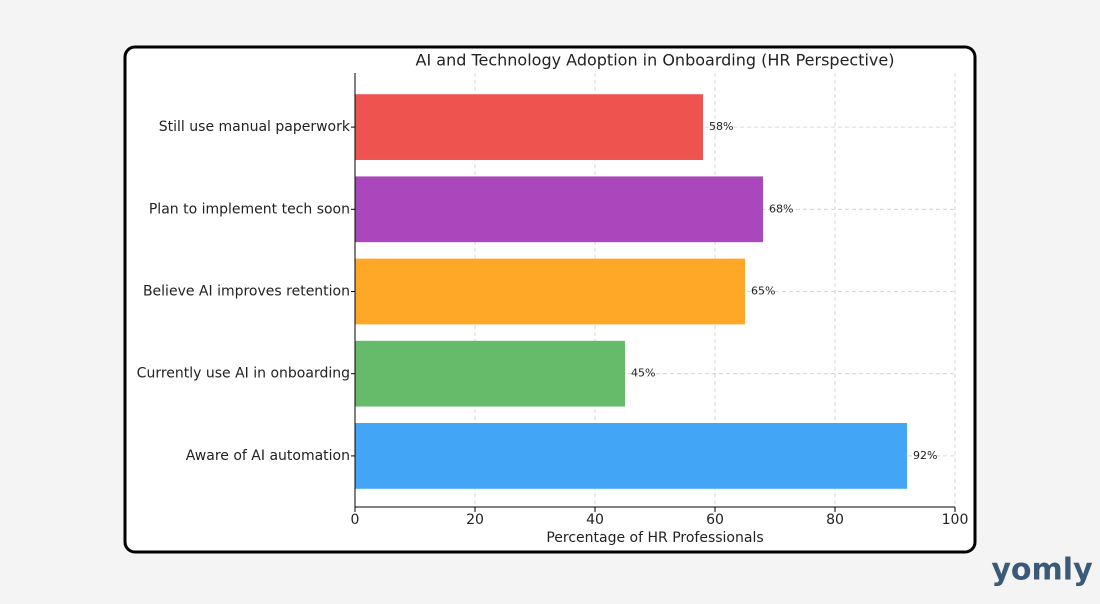 This screenshot has width=1100, height=604. What do you see at coordinates (781, 208) in the screenshot?
I see `data-label: 68%` at bounding box center [781, 208].